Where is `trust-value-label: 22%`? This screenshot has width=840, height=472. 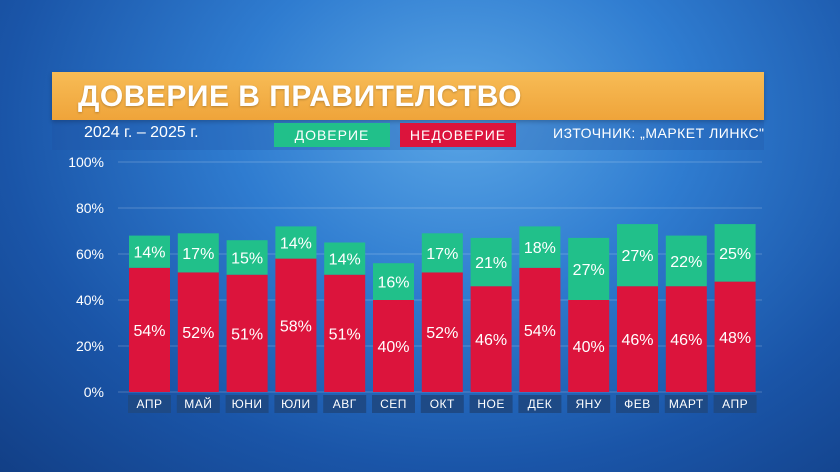 trust-value-label: 22% is located at coordinates (686, 262).